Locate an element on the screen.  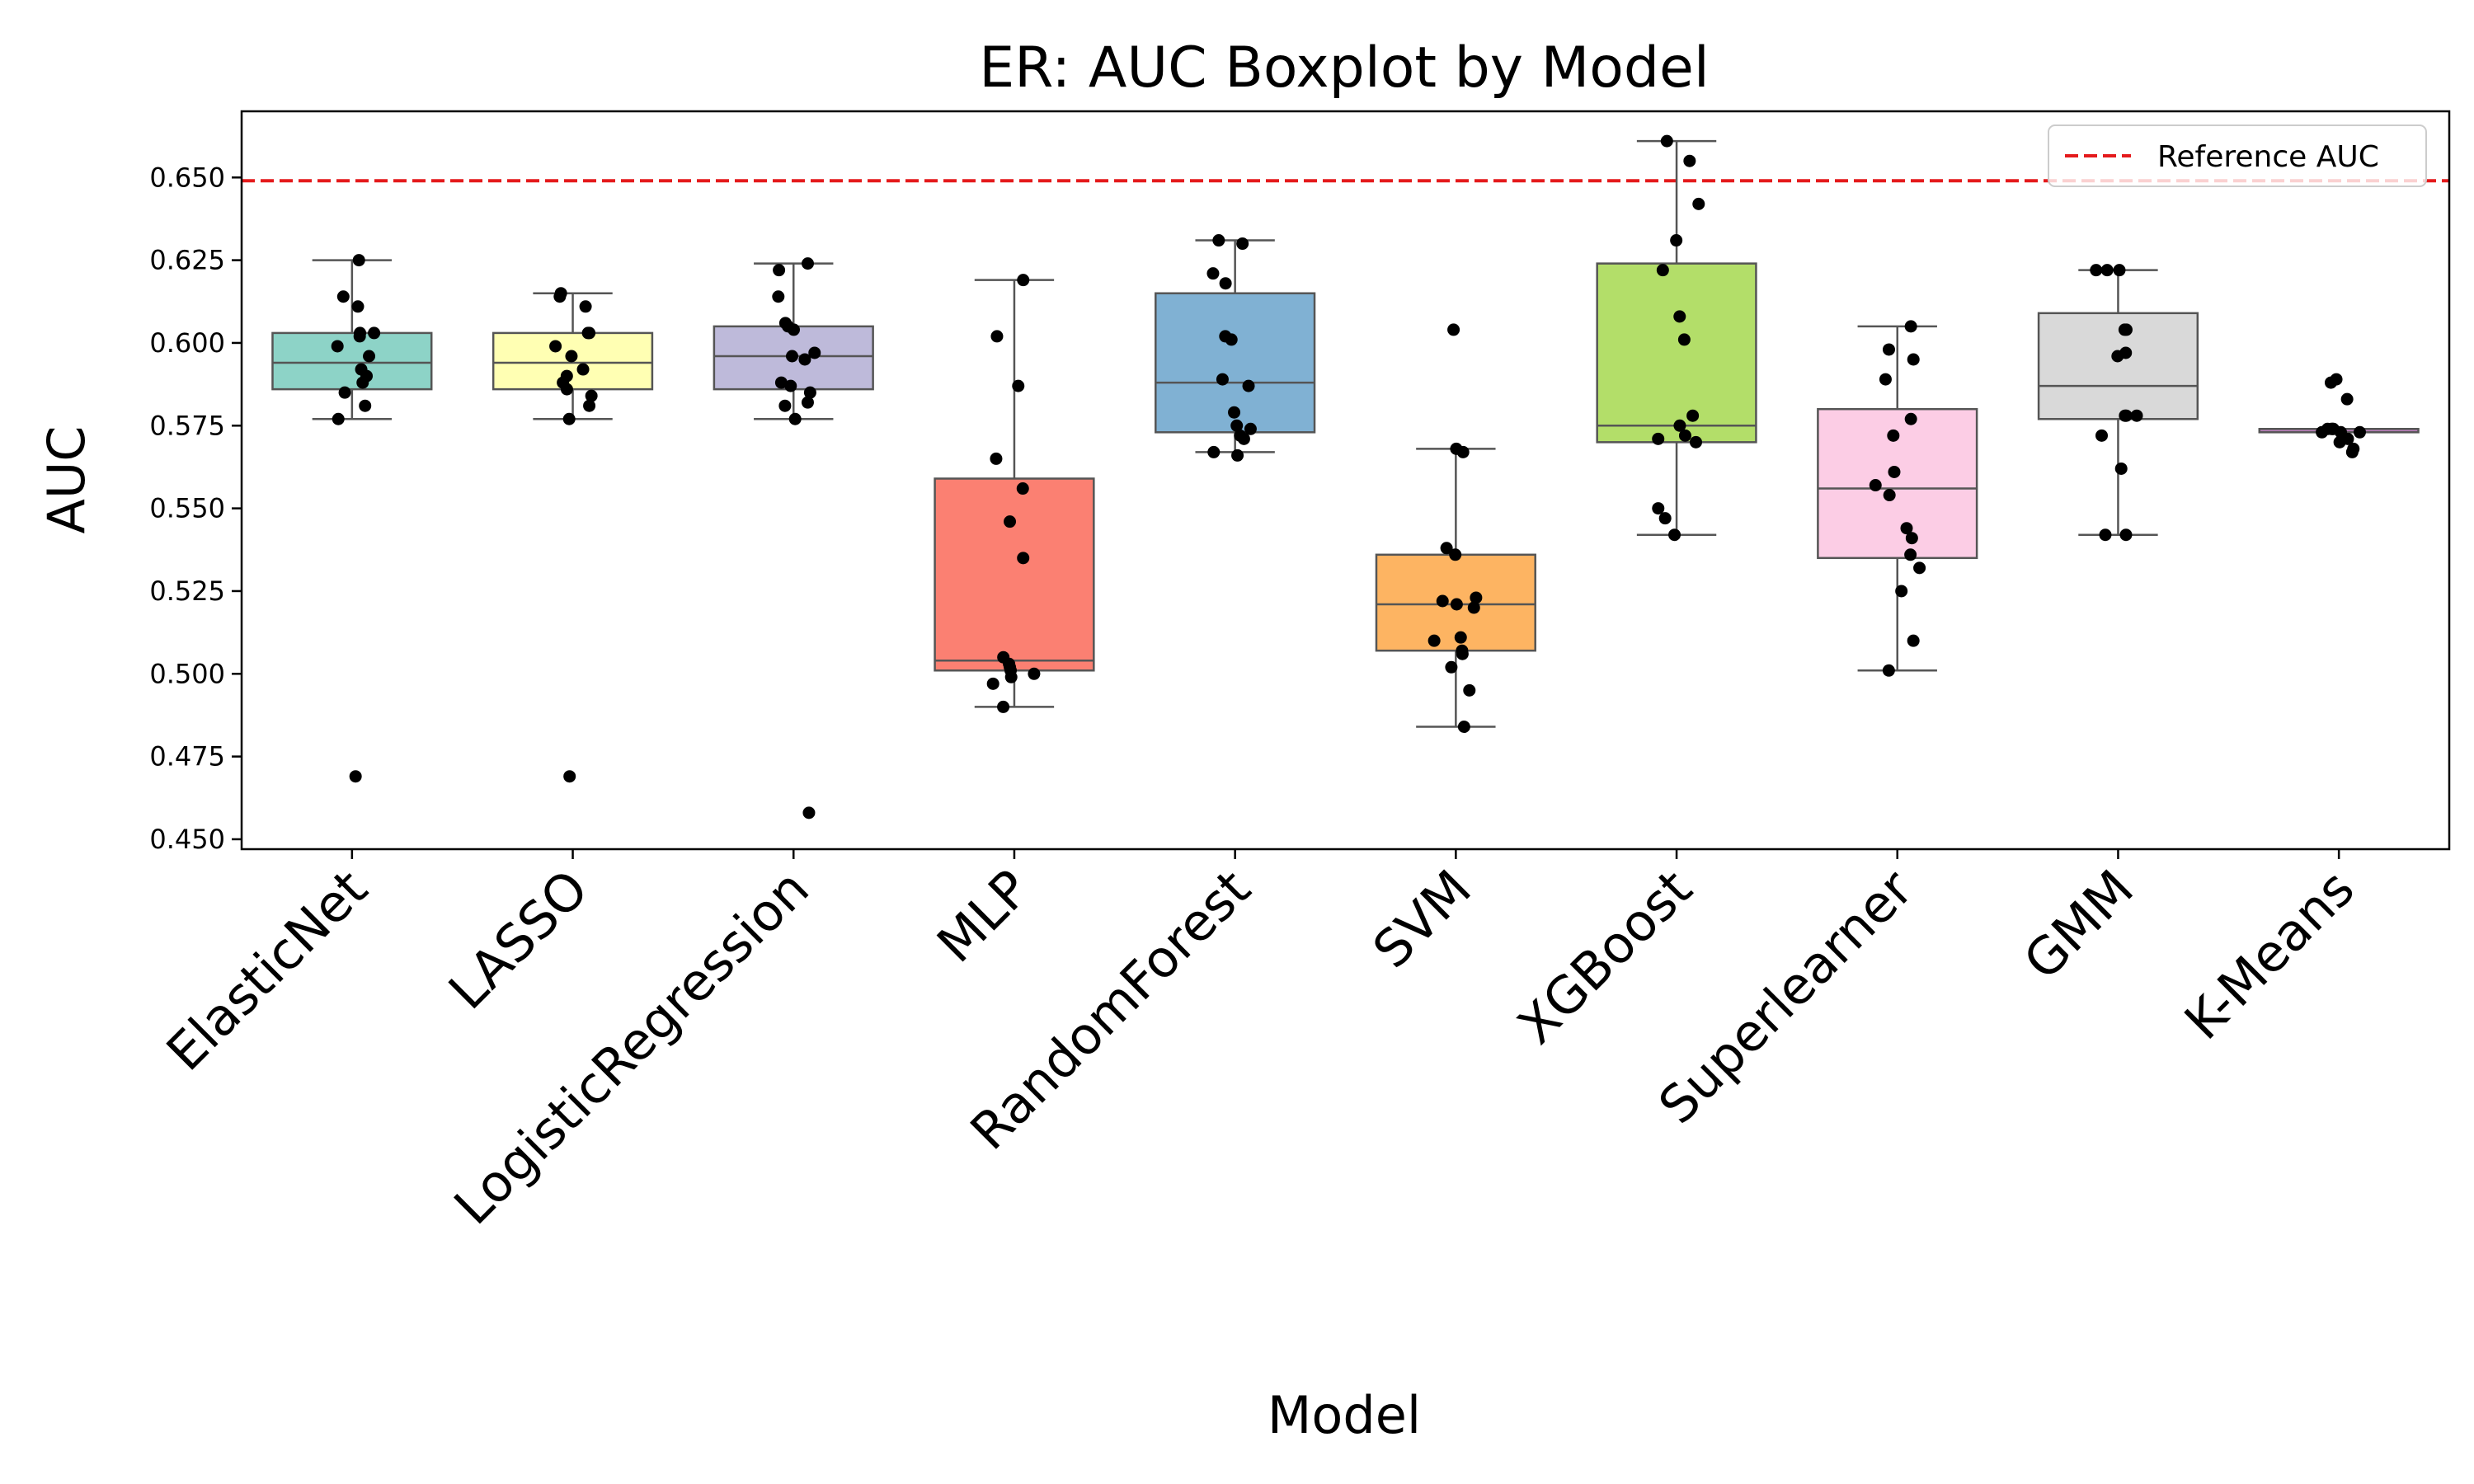
box-group-gmm is located at coordinates (2118, 403).